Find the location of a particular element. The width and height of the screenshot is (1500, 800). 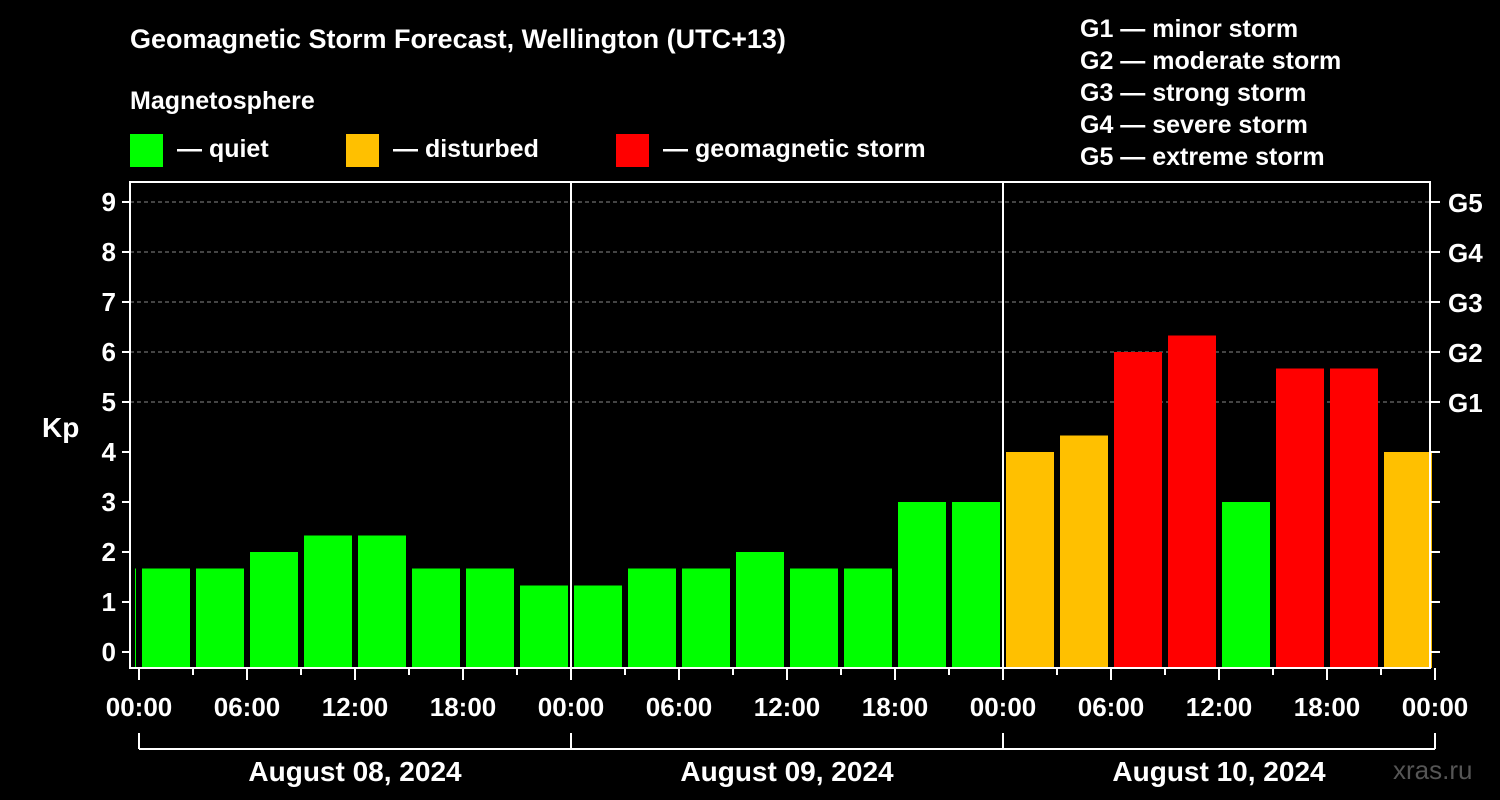

right-tick-label-G5: G5 is located at coordinates (1465, 203).